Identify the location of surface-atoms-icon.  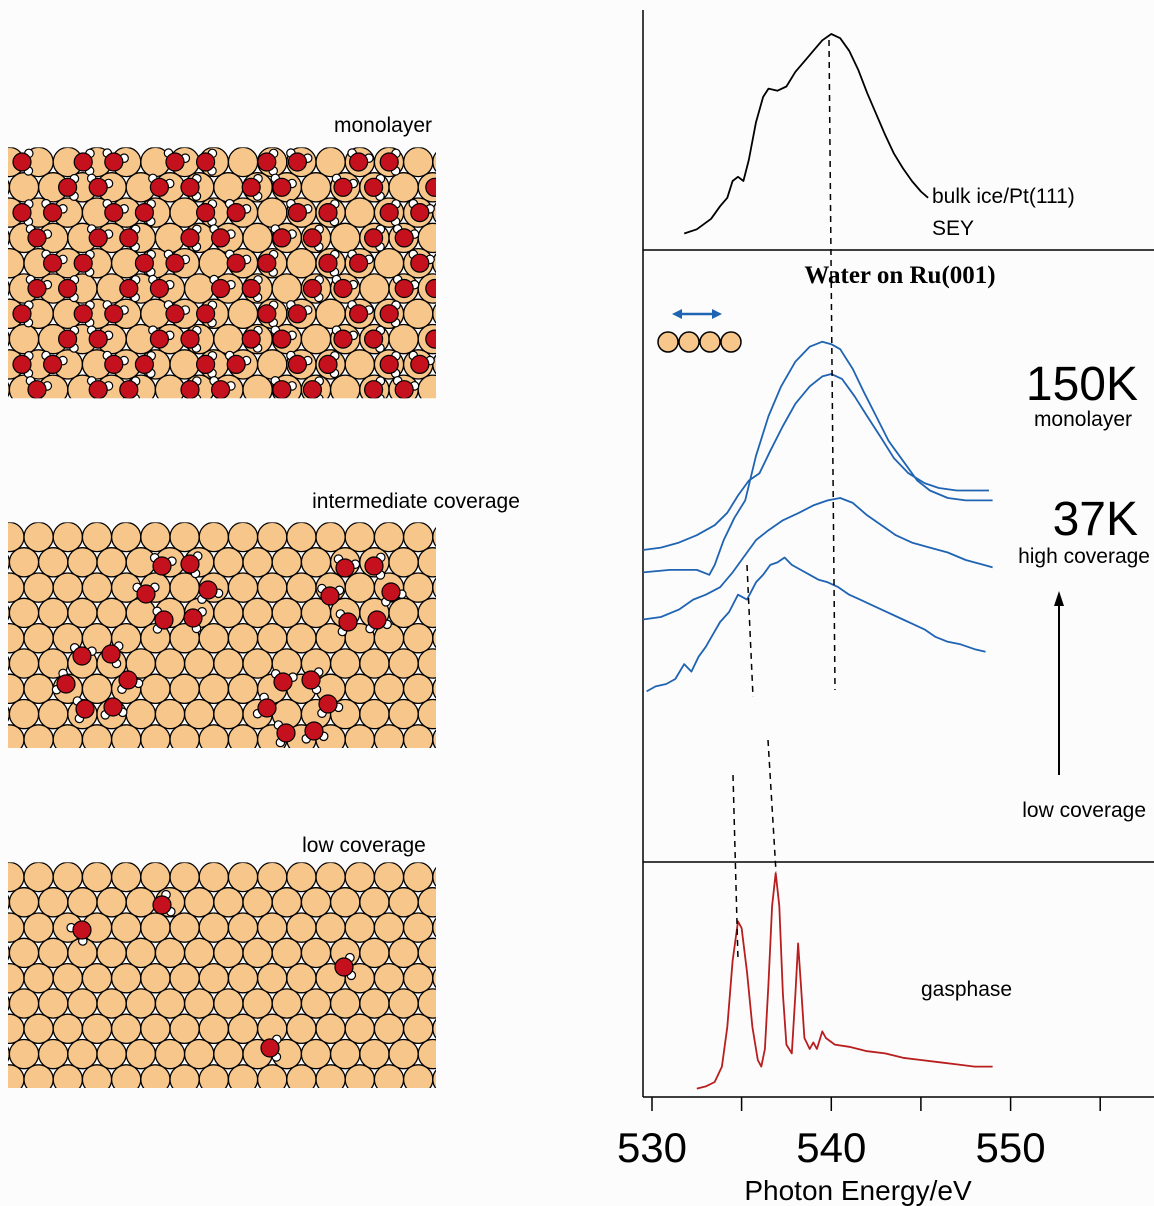
(699, 342).